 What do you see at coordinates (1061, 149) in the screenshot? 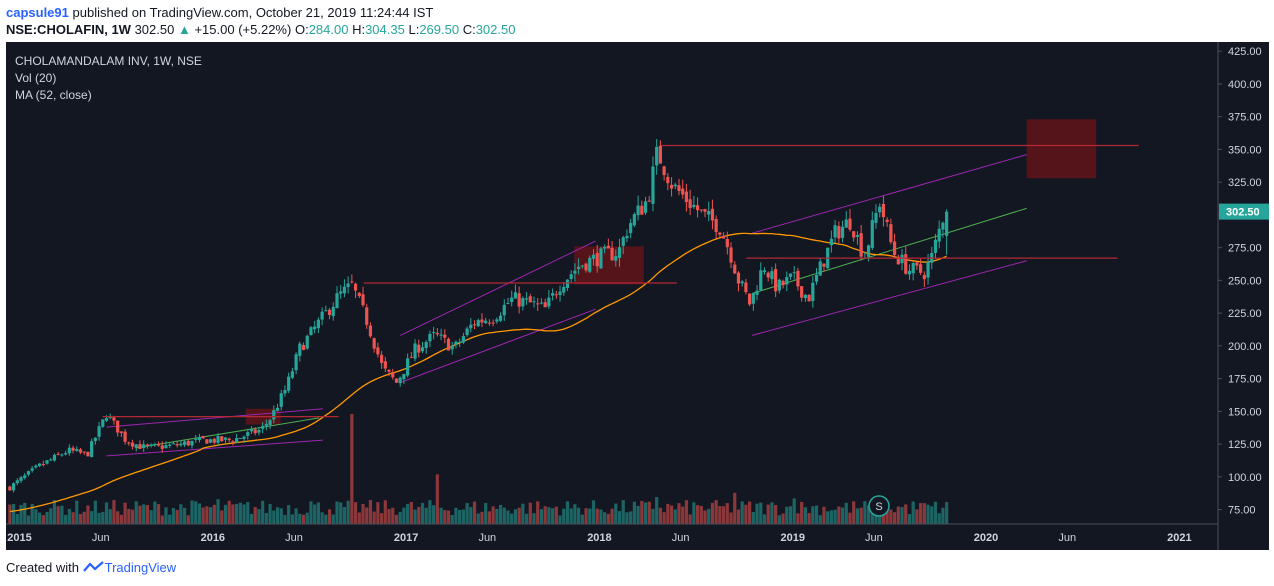
I see `target-zone-box` at bounding box center [1061, 149].